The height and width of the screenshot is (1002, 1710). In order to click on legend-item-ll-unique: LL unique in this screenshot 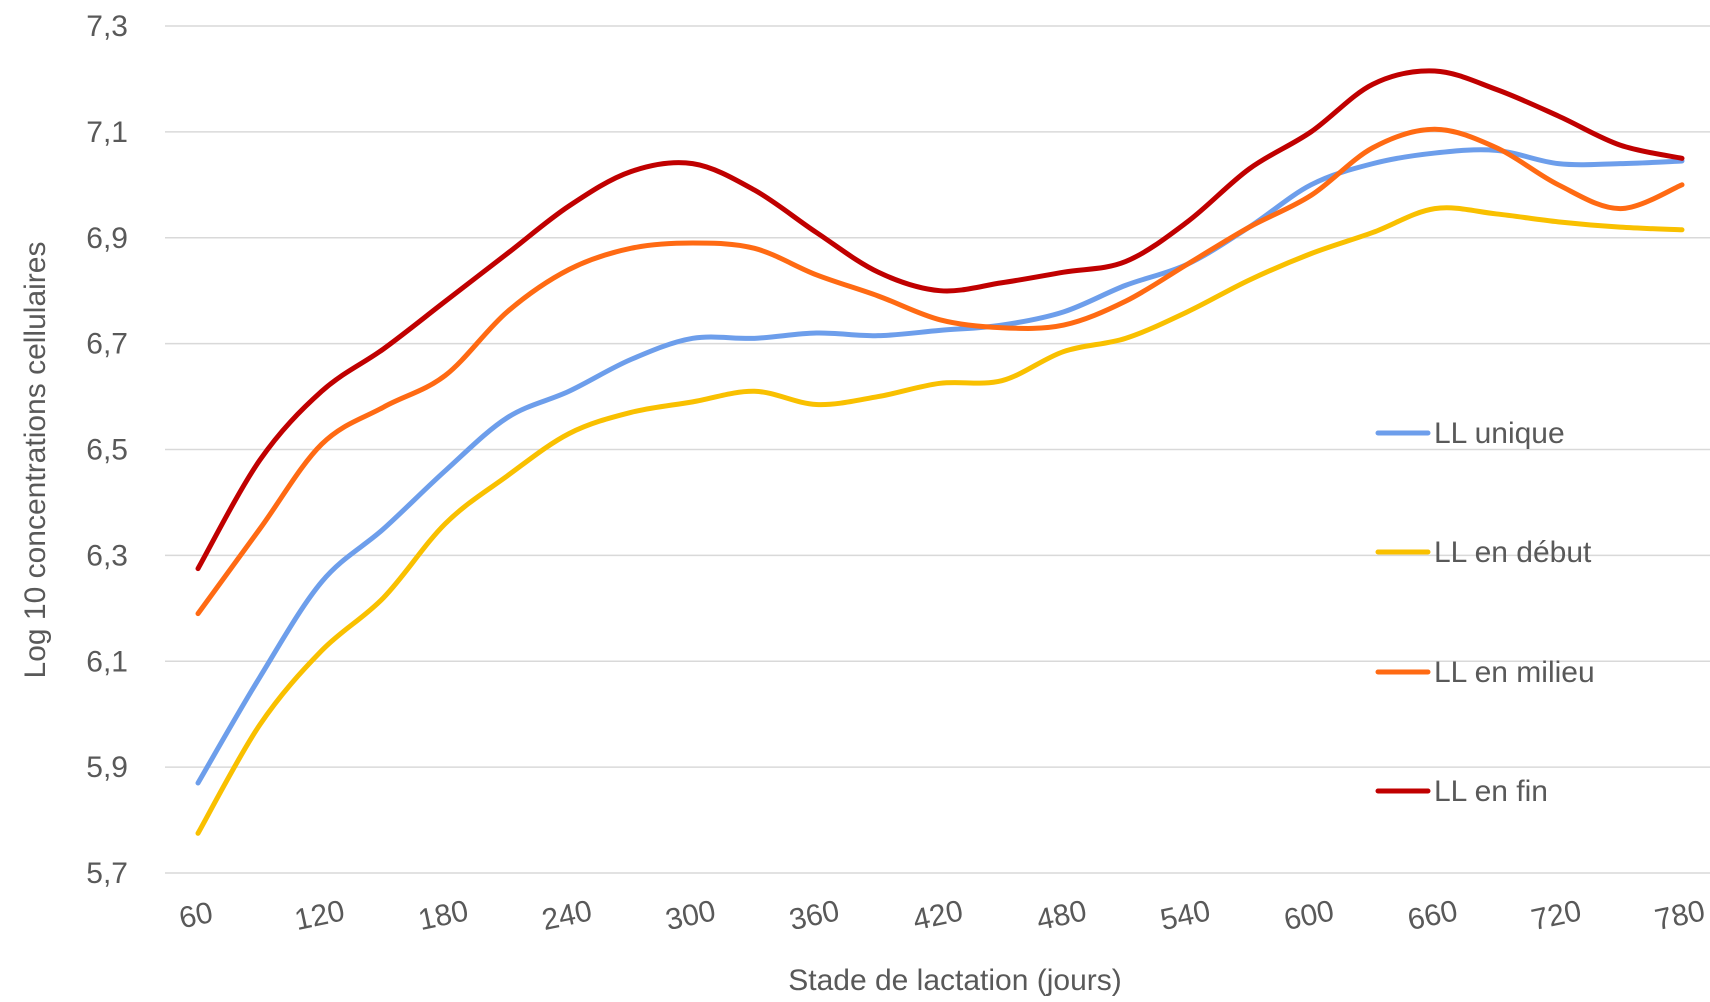, I will do `click(1470, 433)`.